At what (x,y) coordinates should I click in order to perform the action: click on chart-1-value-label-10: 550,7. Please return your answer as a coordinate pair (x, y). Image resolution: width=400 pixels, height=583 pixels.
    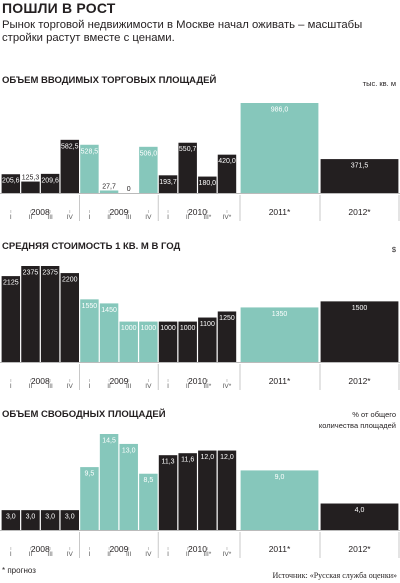
    Looking at the image, I should click on (188, 149).